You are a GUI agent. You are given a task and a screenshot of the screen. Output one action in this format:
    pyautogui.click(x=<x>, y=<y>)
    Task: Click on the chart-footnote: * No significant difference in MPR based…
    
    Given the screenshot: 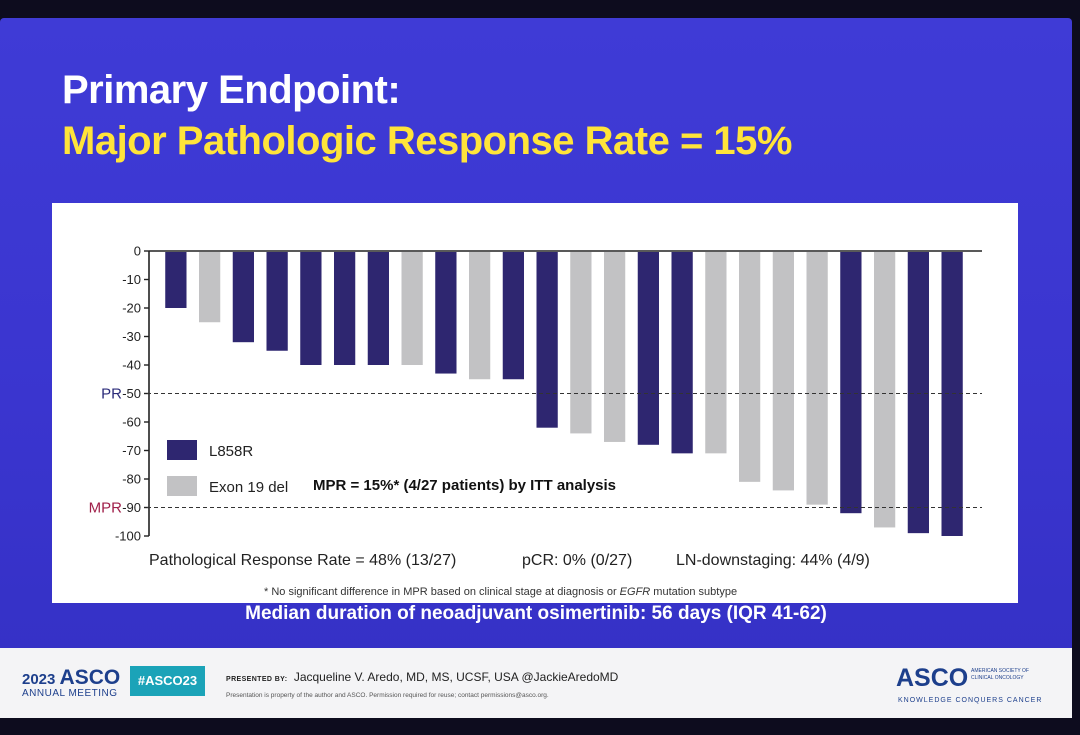 What is the action you would take?
    pyautogui.click(x=500, y=592)
    